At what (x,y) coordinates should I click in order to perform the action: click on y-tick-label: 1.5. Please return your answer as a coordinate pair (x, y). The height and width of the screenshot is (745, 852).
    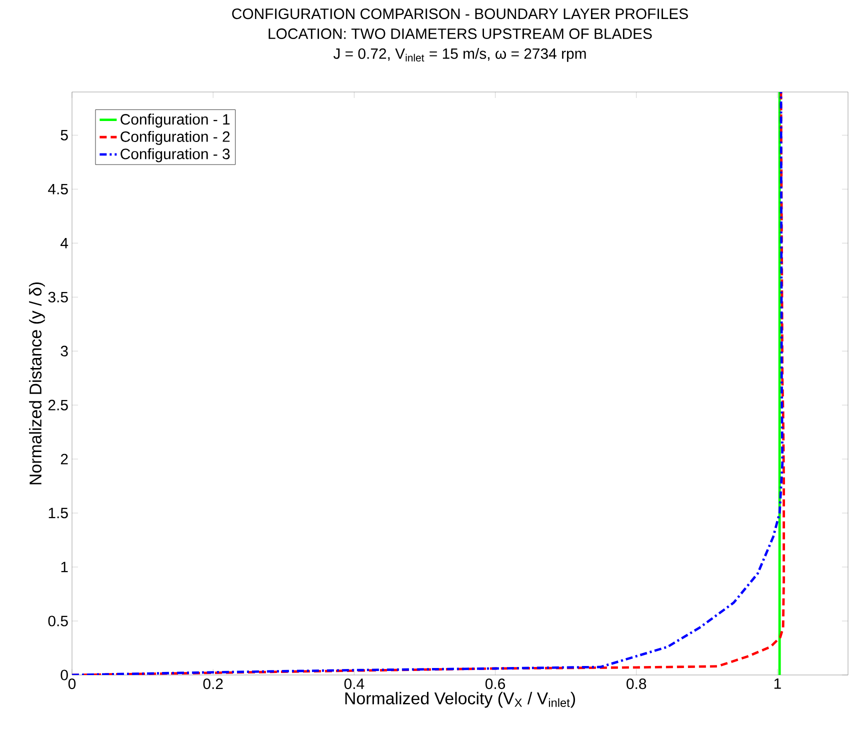
    Looking at the image, I should click on (58, 513).